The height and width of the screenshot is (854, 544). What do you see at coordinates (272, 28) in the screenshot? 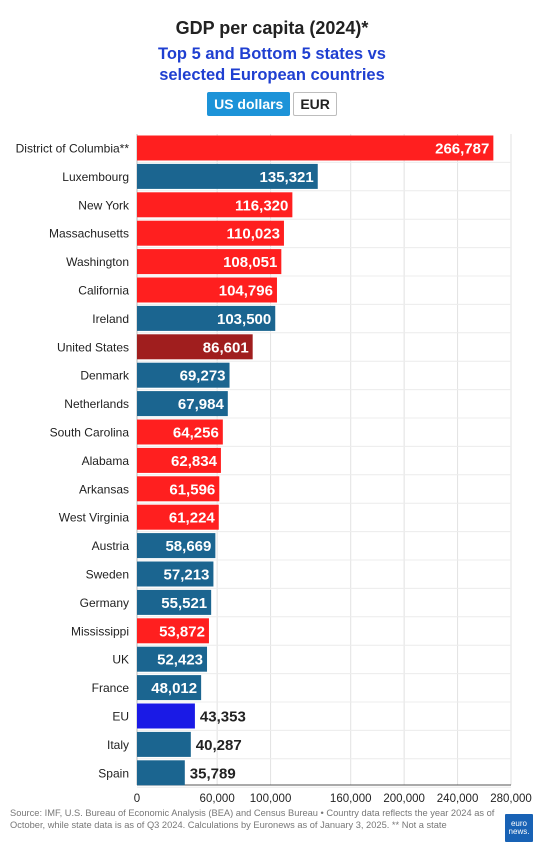
I see `chart-title: GDP per capita (2024)*` at bounding box center [272, 28].